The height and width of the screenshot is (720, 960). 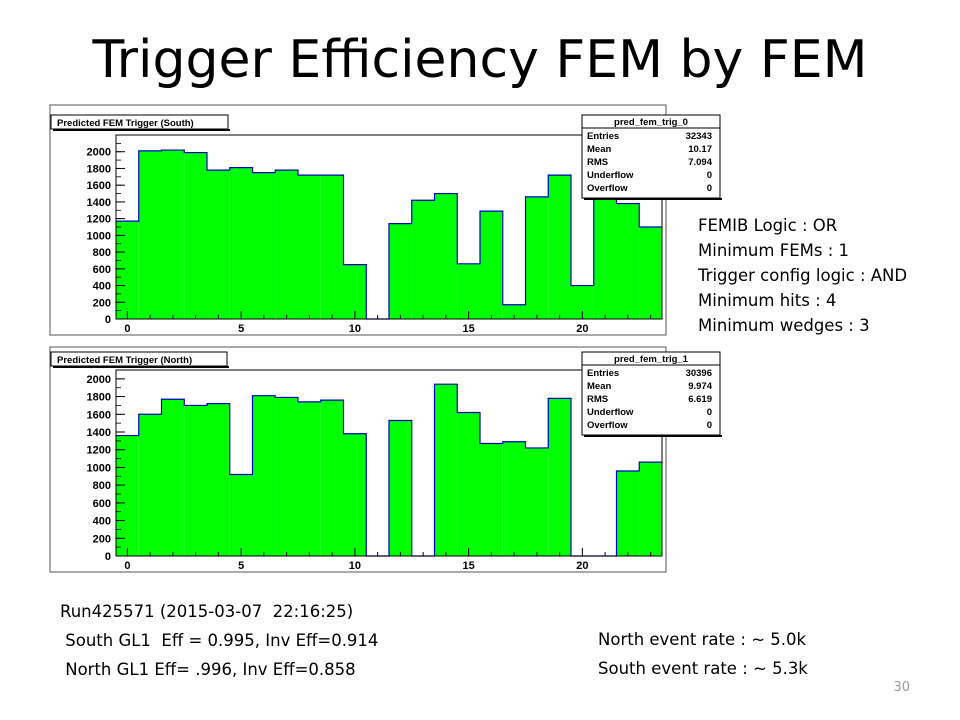 What do you see at coordinates (700, 162) in the screenshot?
I see `stats-value: 7.094` at bounding box center [700, 162].